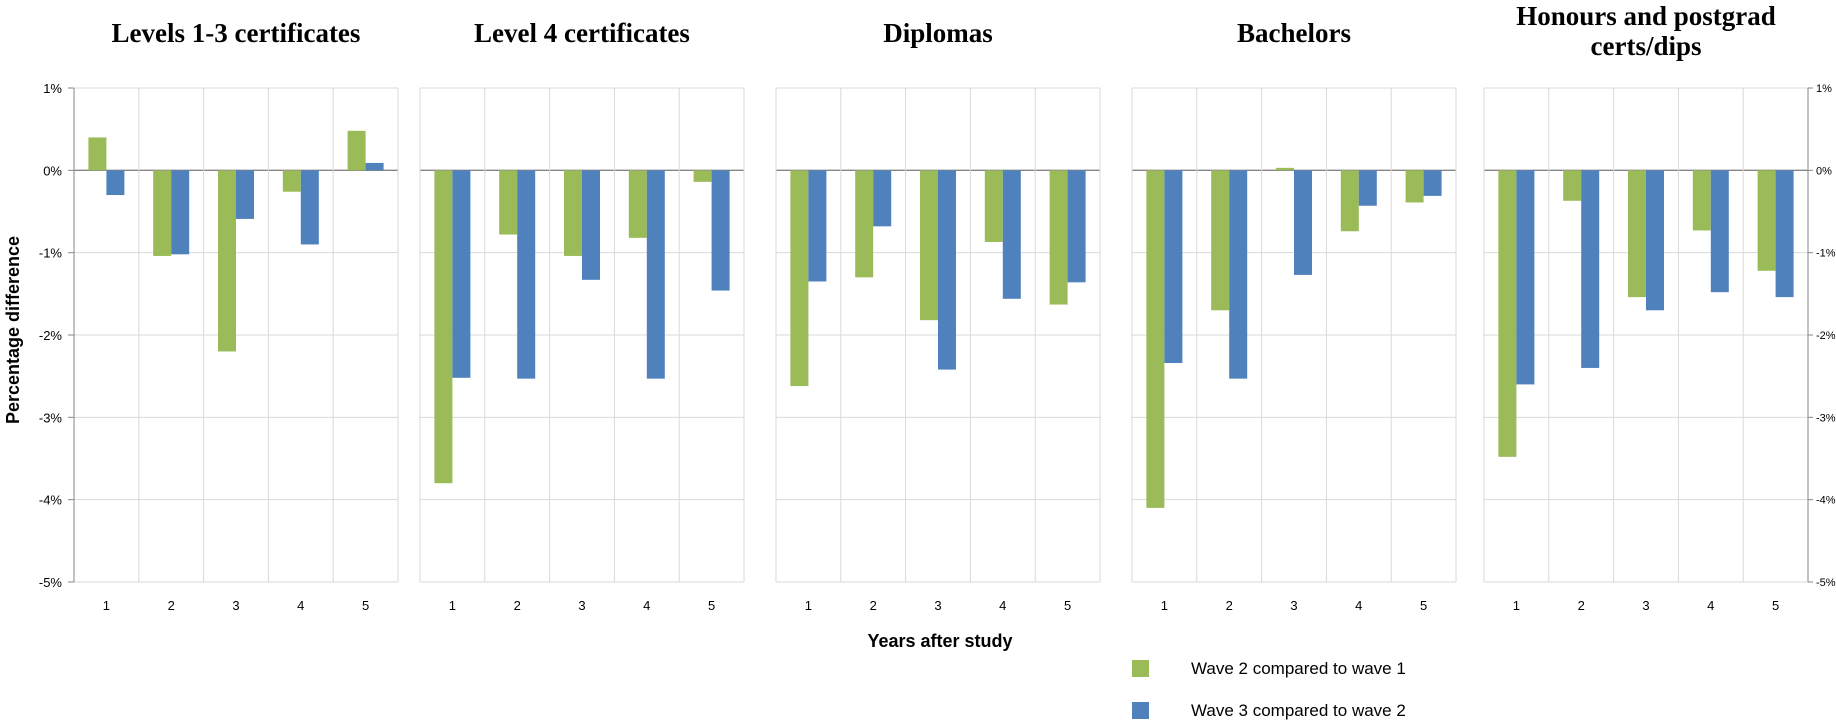 This screenshot has height=722, width=1836. Describe the element at coordinates (227, 261) in the screenshot. I see `bar-panel1-series1-cat3` at that location.